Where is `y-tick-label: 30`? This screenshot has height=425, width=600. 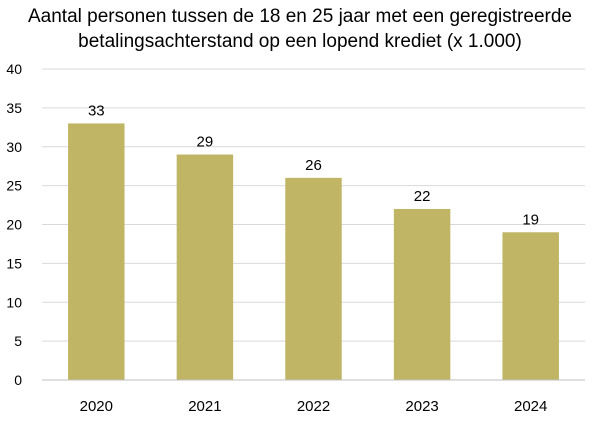 y-tick-label: 30 is located at coordinates (14, 147).